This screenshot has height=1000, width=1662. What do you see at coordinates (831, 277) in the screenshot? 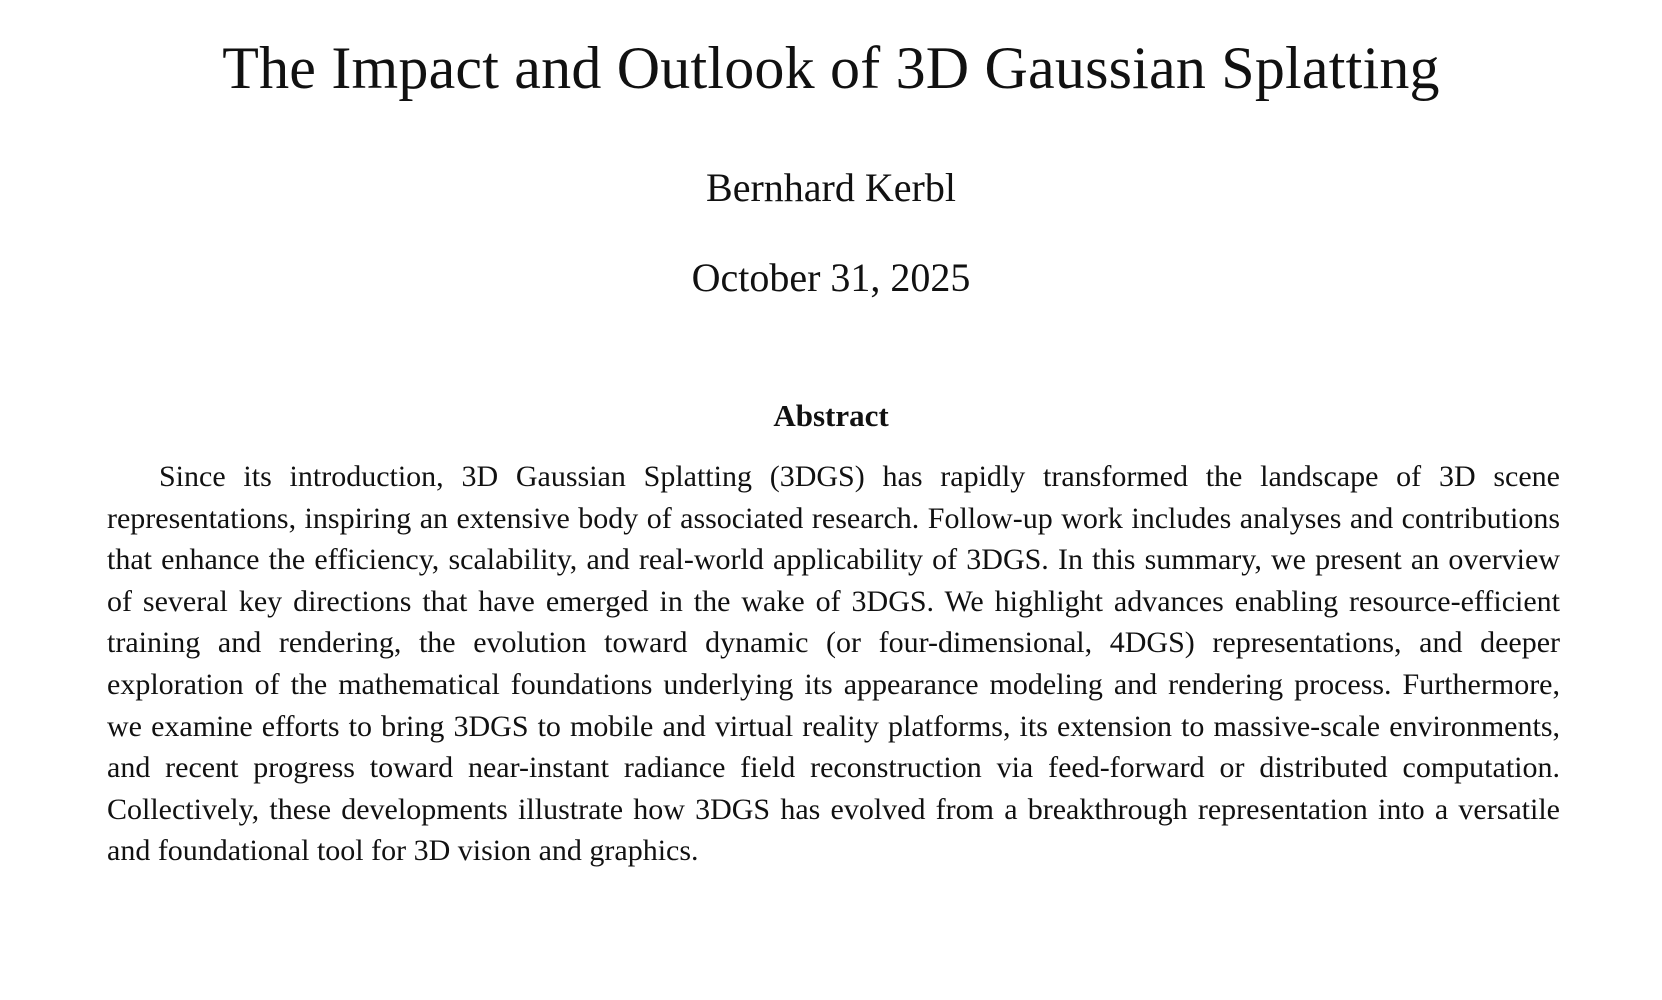
I see `publication-date: October 31, 2025` at bounding box center [831, 277].